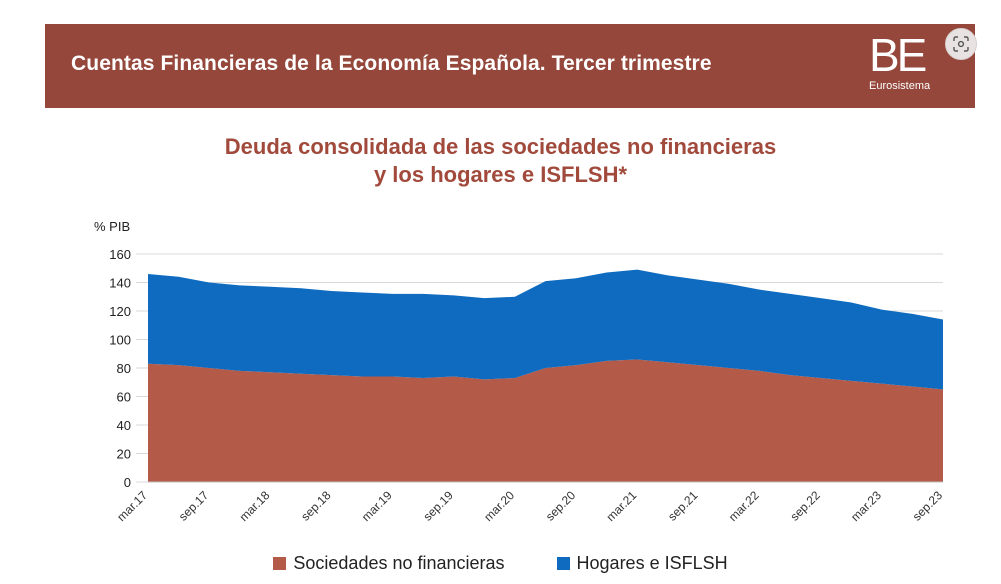  I want to click on x-tick-label: sep.18, so click(316, 506).